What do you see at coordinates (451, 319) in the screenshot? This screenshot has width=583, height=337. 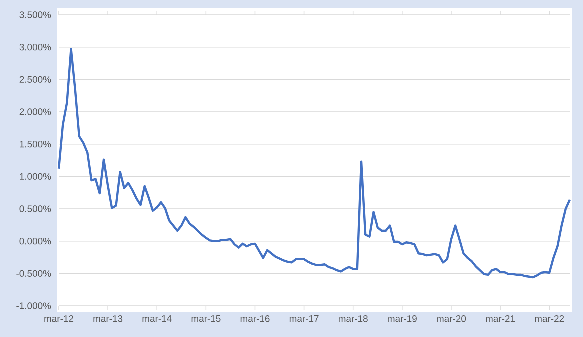 I see `x-tick-label: mar-20` at bounding box center [451, 319].